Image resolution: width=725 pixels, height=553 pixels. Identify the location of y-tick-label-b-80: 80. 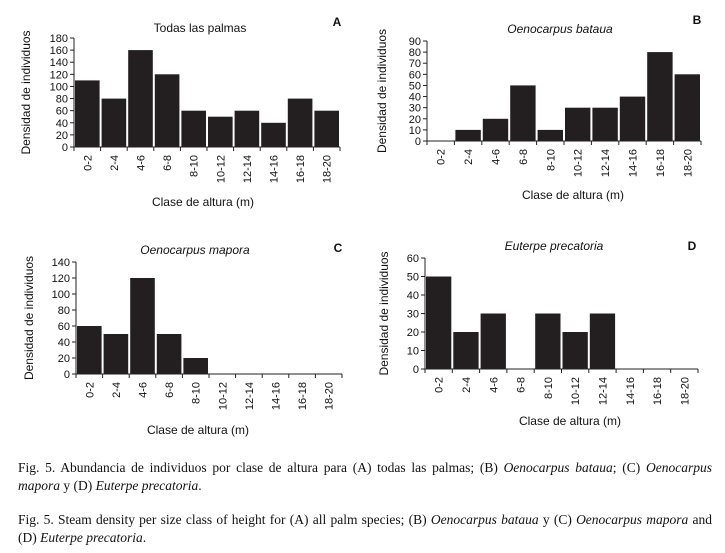
(415, 53).